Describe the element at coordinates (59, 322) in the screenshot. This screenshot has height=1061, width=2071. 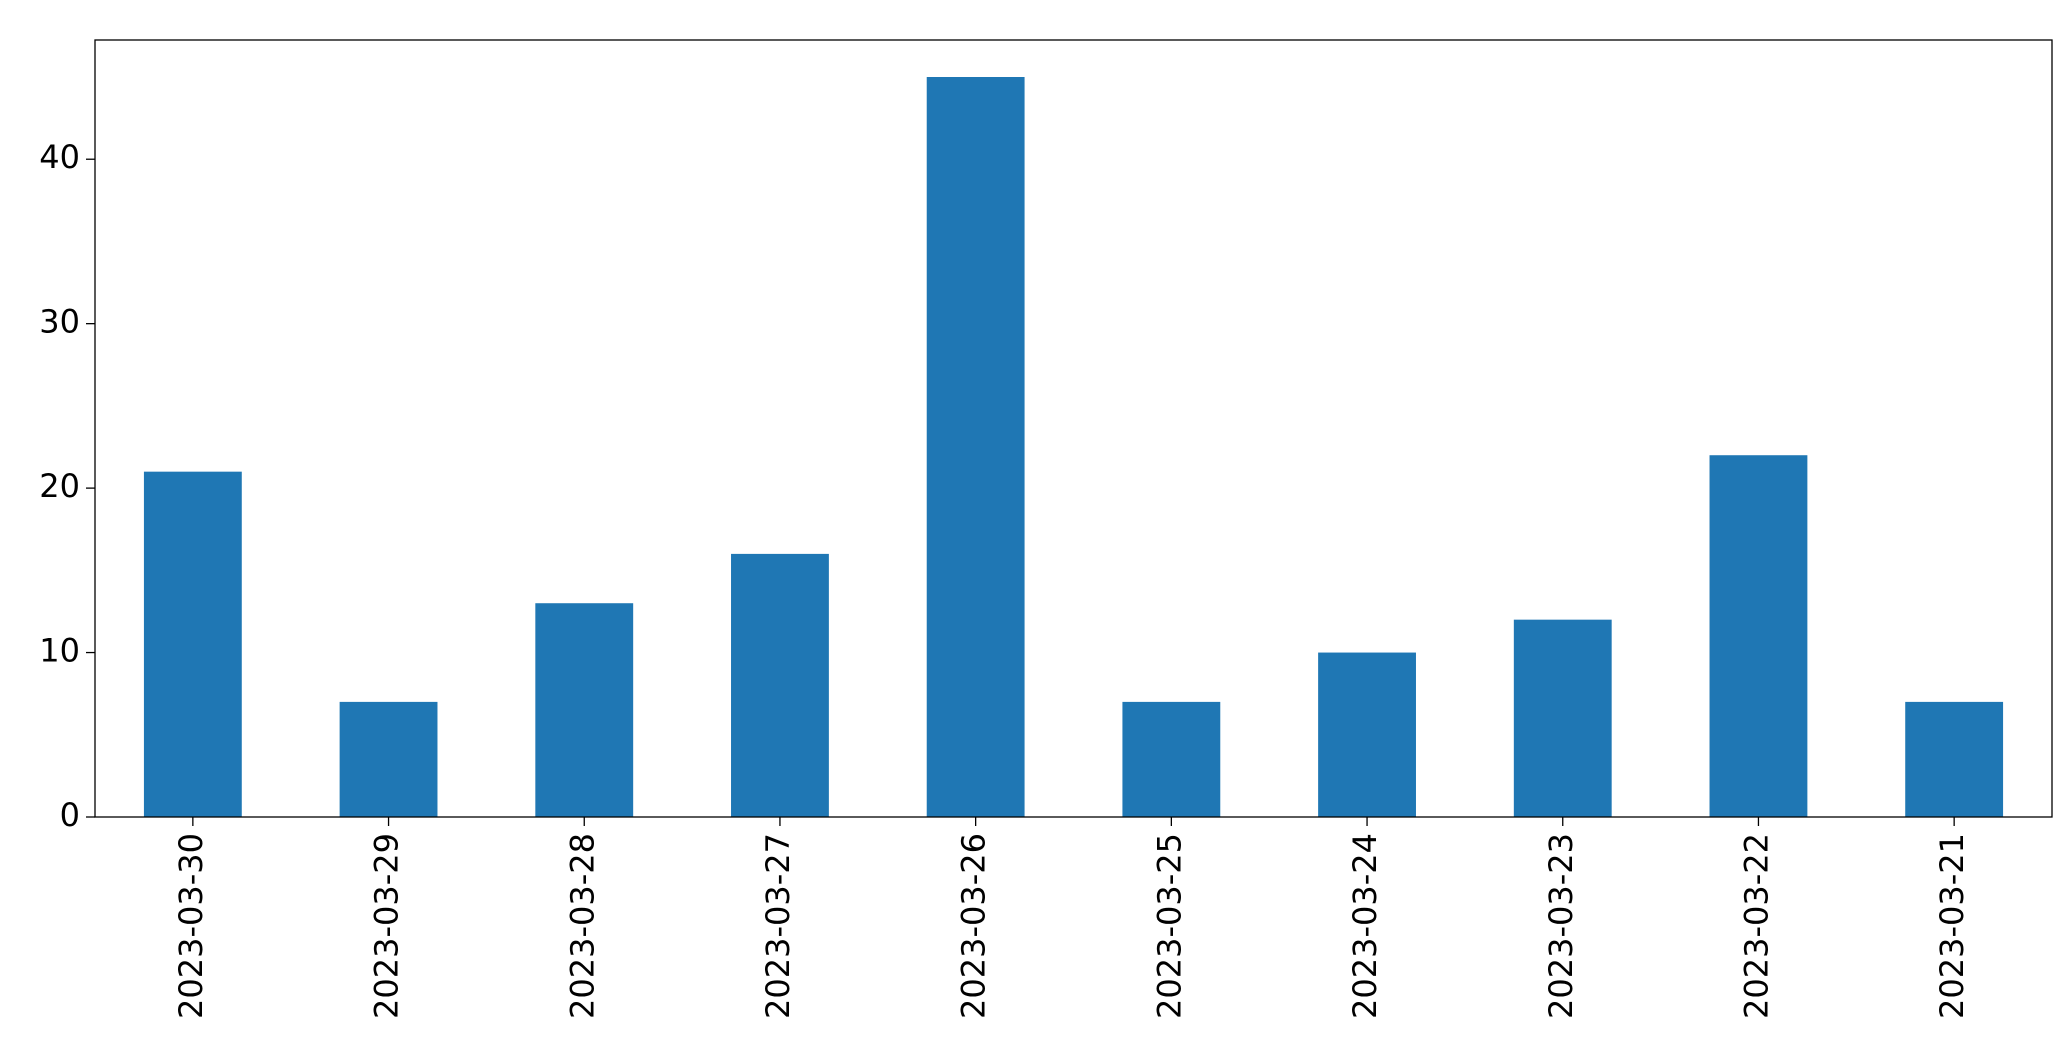
I see `y-tick-label: 30` at that location.